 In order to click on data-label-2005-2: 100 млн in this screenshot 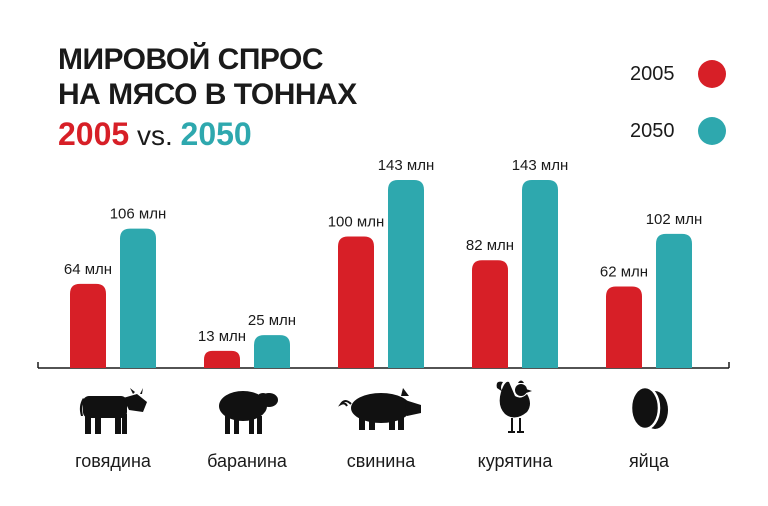, I will do `click(356, 222)`.